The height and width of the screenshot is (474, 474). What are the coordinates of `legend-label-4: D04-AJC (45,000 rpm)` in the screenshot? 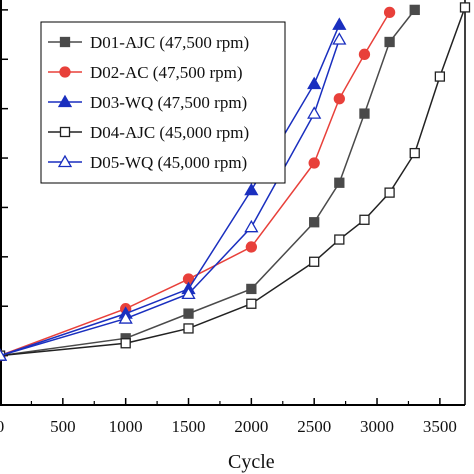 It's located at (169, 132).